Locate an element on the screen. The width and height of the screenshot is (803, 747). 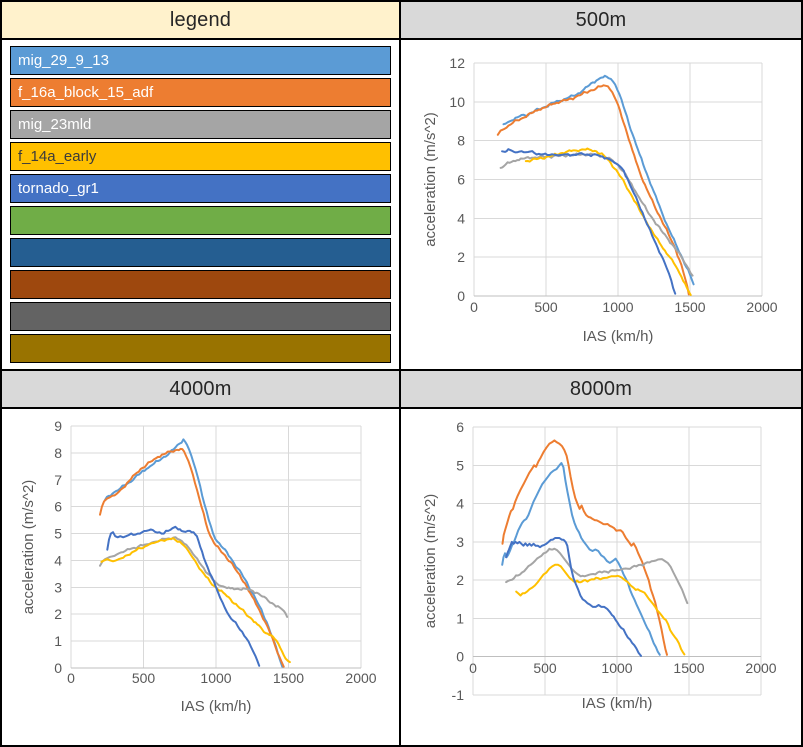
legend-title: legend is located at coordinates (200, 19).